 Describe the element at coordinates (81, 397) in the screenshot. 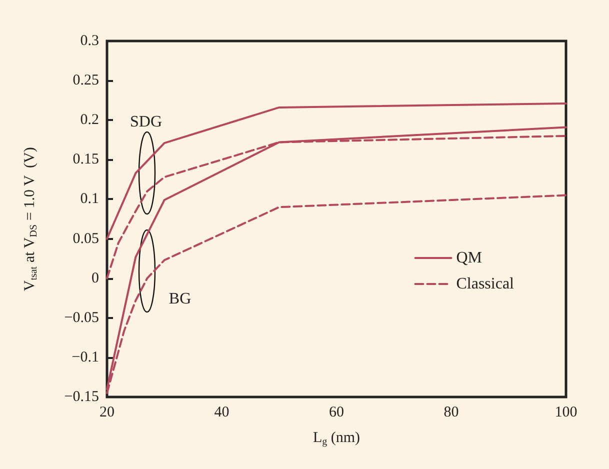

I see `y-tick-label: −0.15` at that location.